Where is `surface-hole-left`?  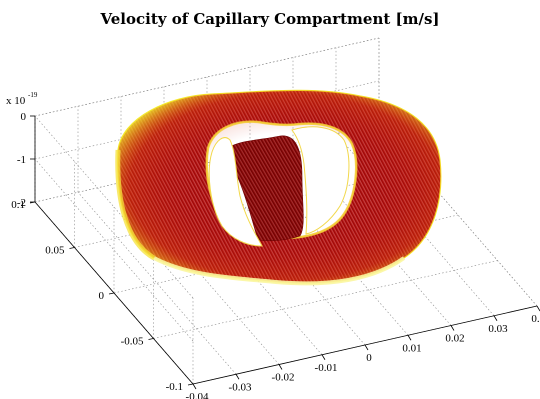
surface-hole-left is located at coordinates (235, 192).